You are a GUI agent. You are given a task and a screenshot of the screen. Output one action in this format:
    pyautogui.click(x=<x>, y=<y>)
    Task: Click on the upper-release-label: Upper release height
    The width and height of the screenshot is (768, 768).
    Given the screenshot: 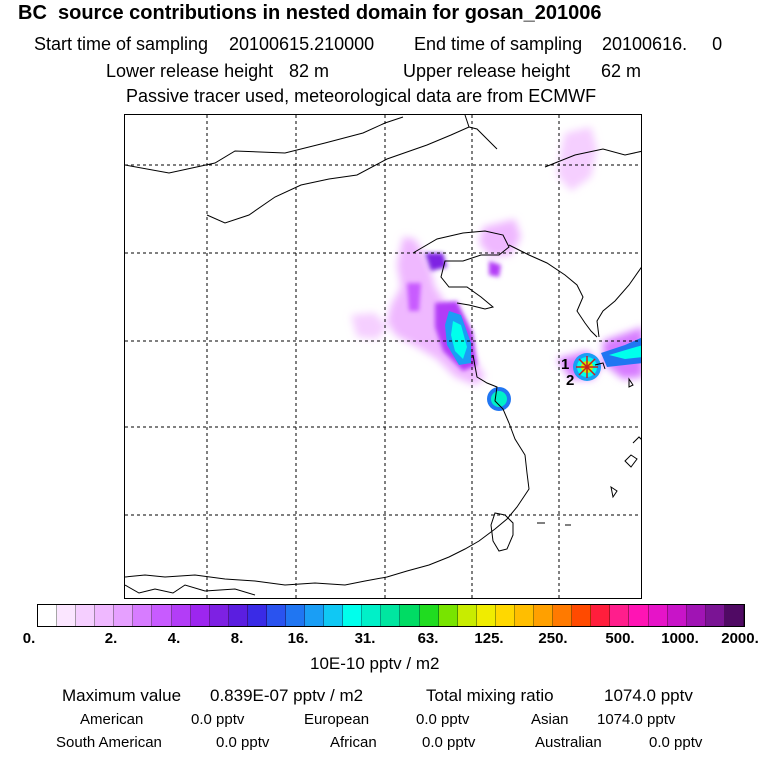 What is the action you would take?
    pyautogui.click(x=487, y=71)
    